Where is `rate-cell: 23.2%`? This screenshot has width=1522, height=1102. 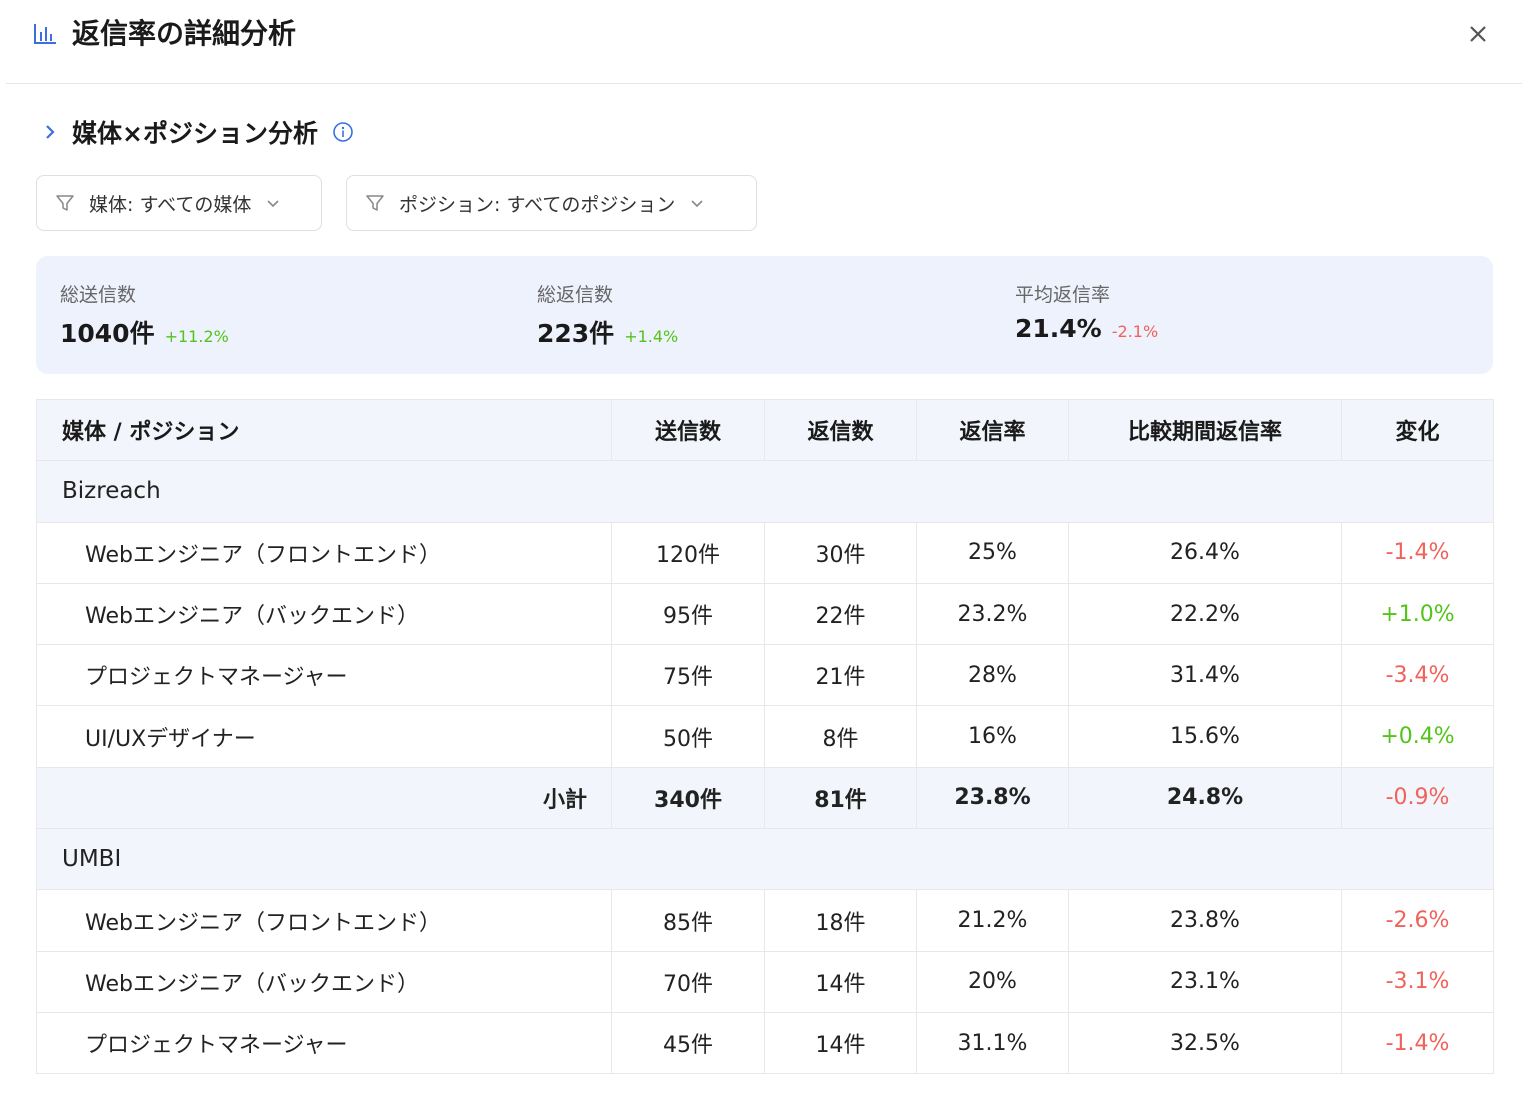
rate-cell: 23.2% is located at coordinates (992, 614).